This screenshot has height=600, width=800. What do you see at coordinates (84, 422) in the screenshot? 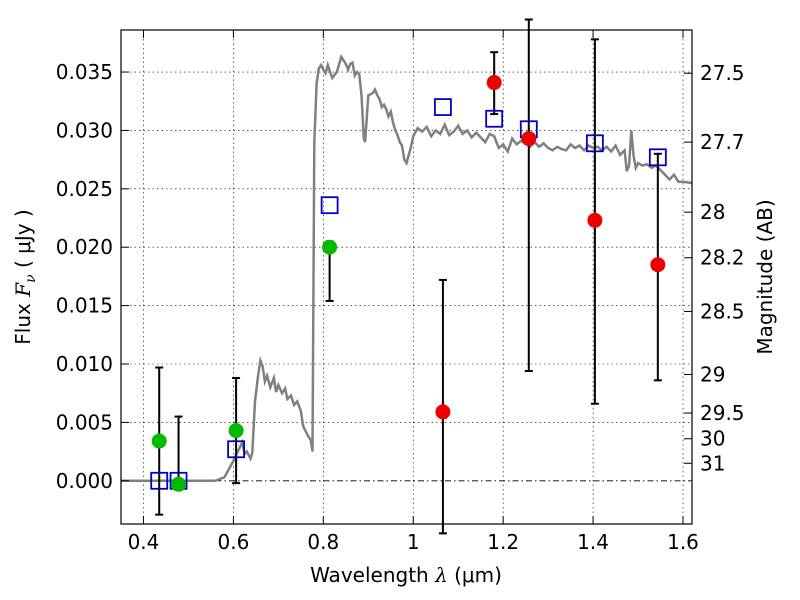
I see `y-tick-label: 0.005` at bounding box center [84, 422].